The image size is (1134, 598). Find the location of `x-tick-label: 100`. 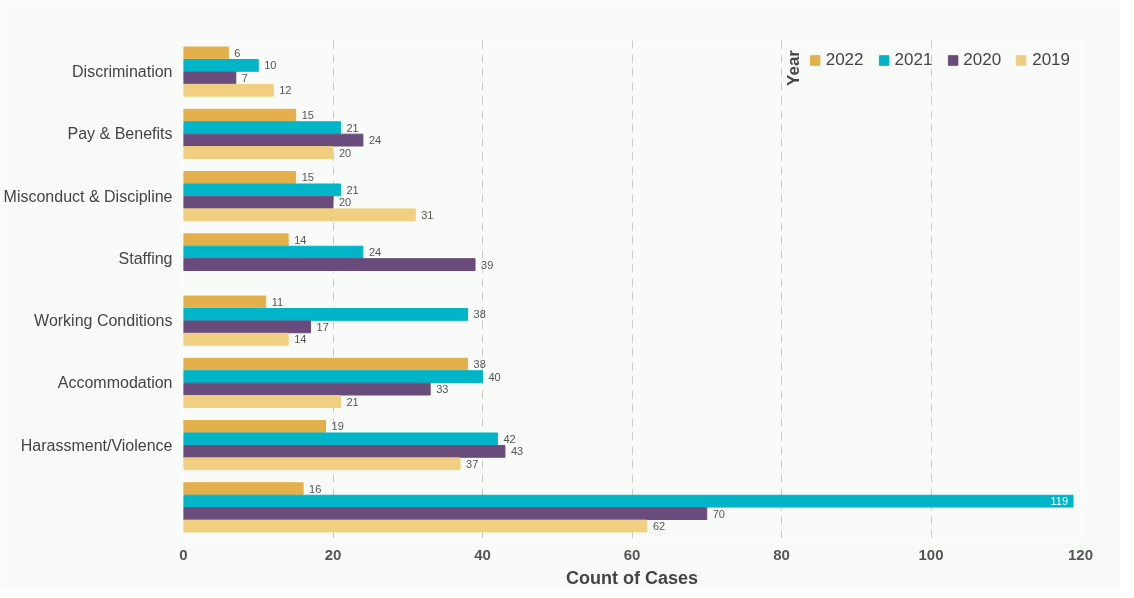

x-tick-label: 100 is located at coordinates (931, 554).